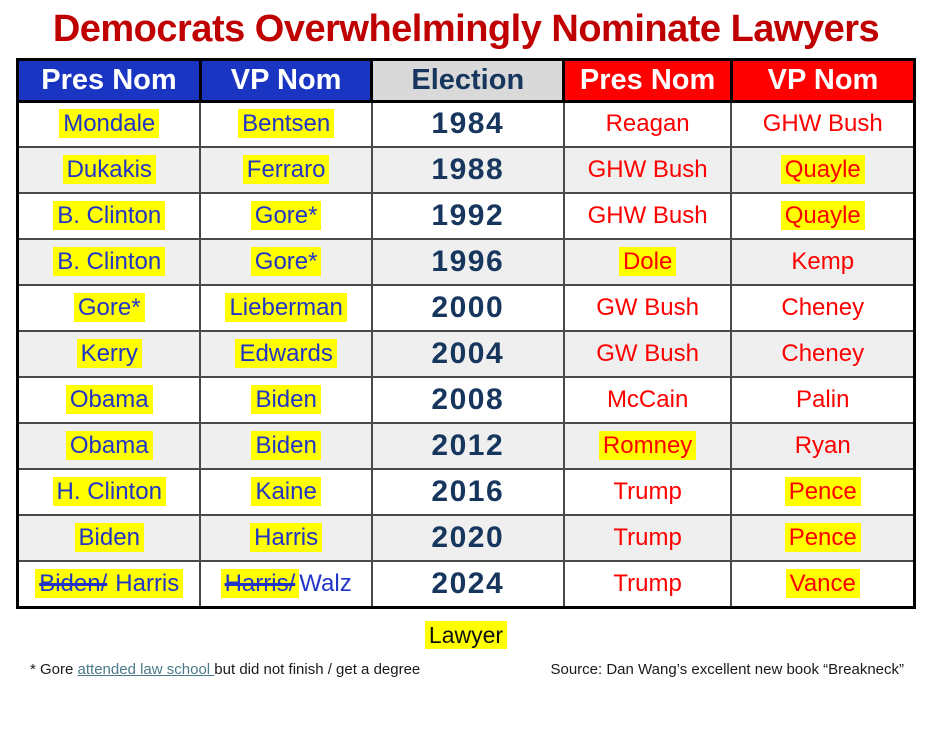  Describe the element at coordinates (146, 669) in the screenshot. I see `attended-law-school-link: attended law school` at that location.